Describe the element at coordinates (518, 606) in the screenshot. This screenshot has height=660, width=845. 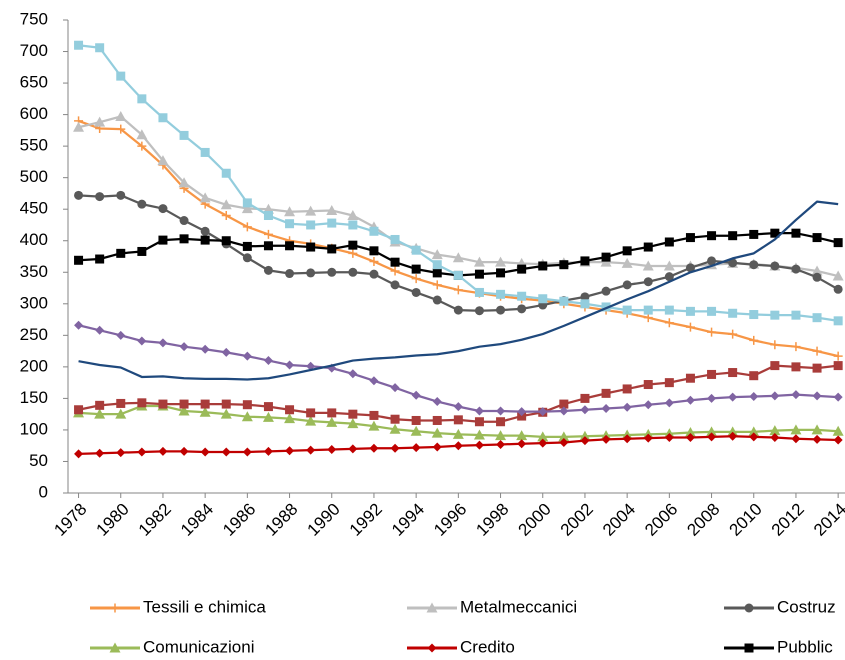
I see `legend-label: Metalmeccanici` at that location.